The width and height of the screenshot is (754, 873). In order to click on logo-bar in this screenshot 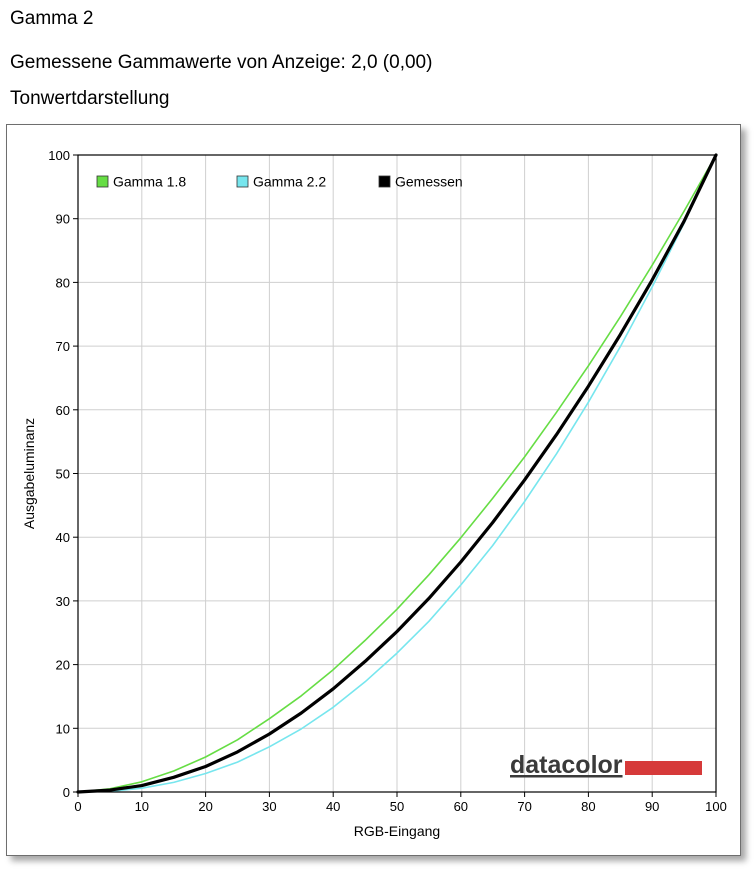, I will do `click(663, 768)`.